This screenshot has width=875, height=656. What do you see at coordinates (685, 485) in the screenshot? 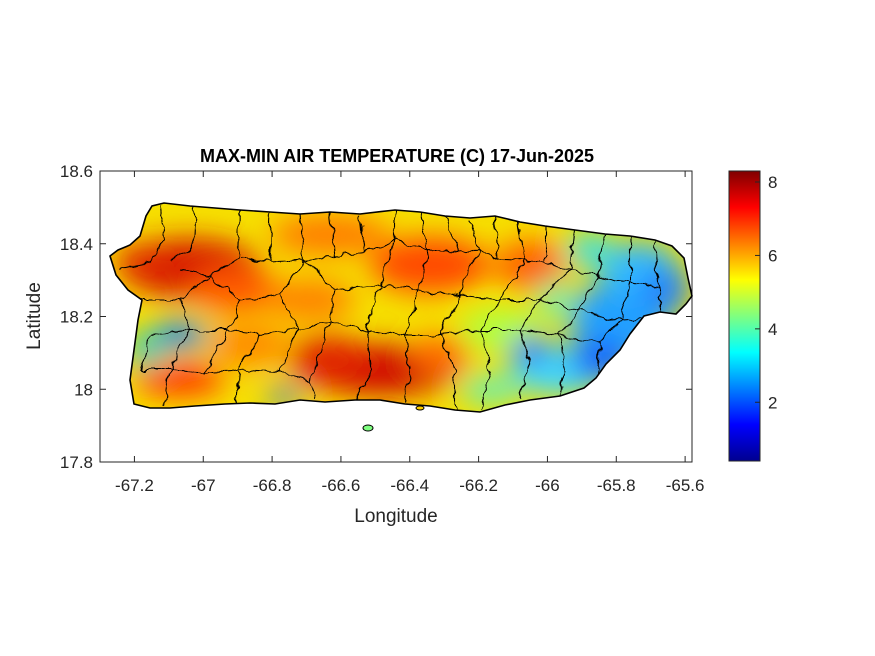
I see `x-tick-label: -65.6` at bounding box center [685, 485].